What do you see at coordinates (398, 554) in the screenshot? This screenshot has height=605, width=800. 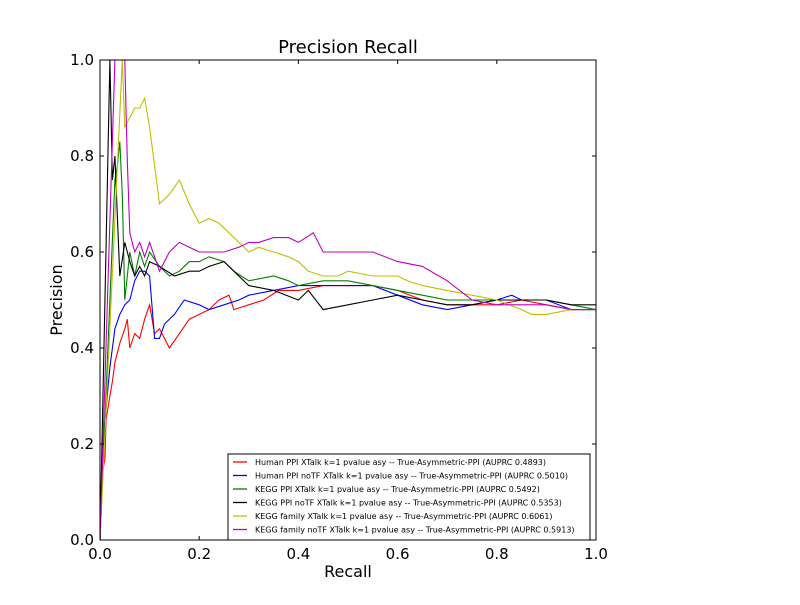 I see `x-tick-label: 0.6` at bounding box center [398, 554].